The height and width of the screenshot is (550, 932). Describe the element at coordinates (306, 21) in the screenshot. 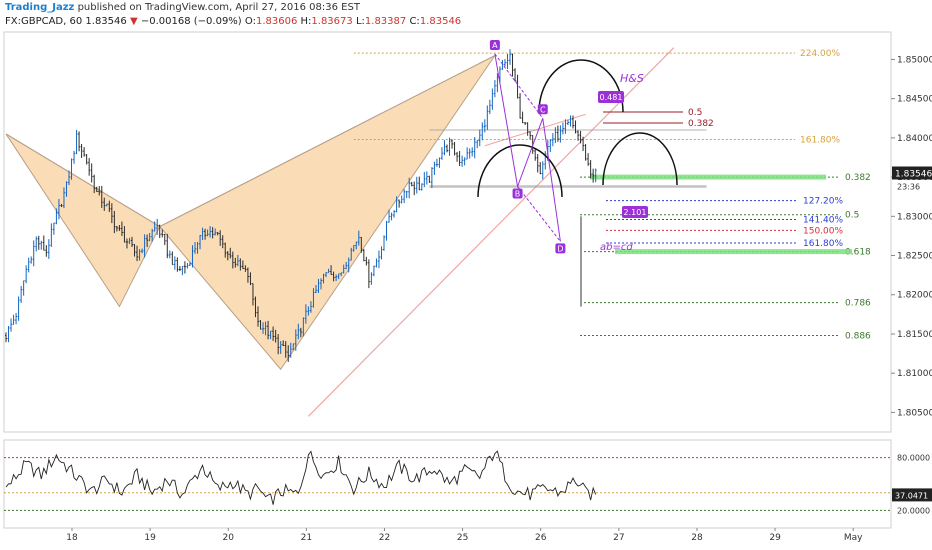

I see `high-label: H:` at that location.